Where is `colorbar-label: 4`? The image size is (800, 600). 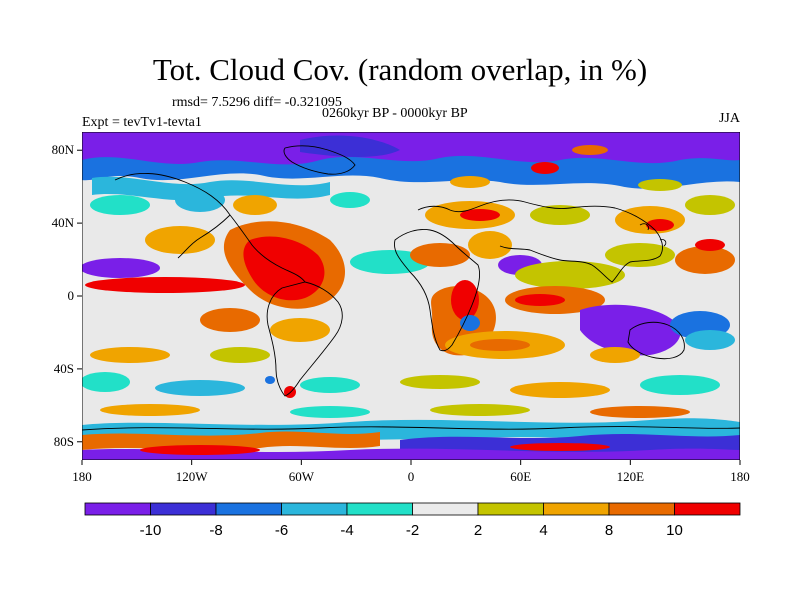 colorbar-label: 4 is located at coordinates (543, 530).